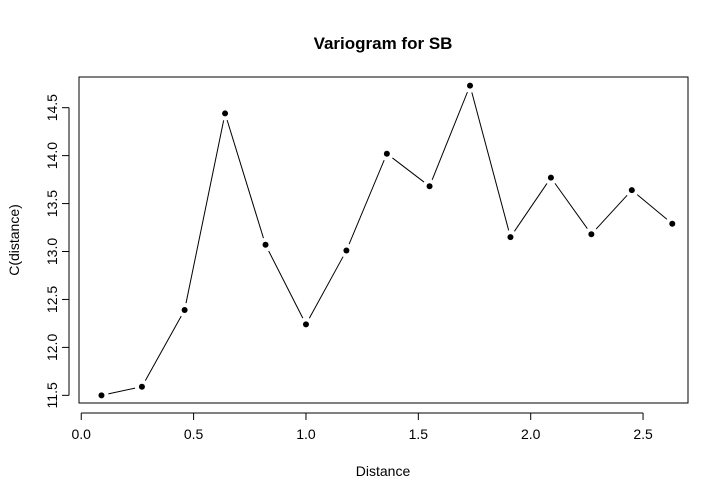 This screenshot has width=728, height=501. I want to click on x-axis-label: Distance, so click(383, 471).